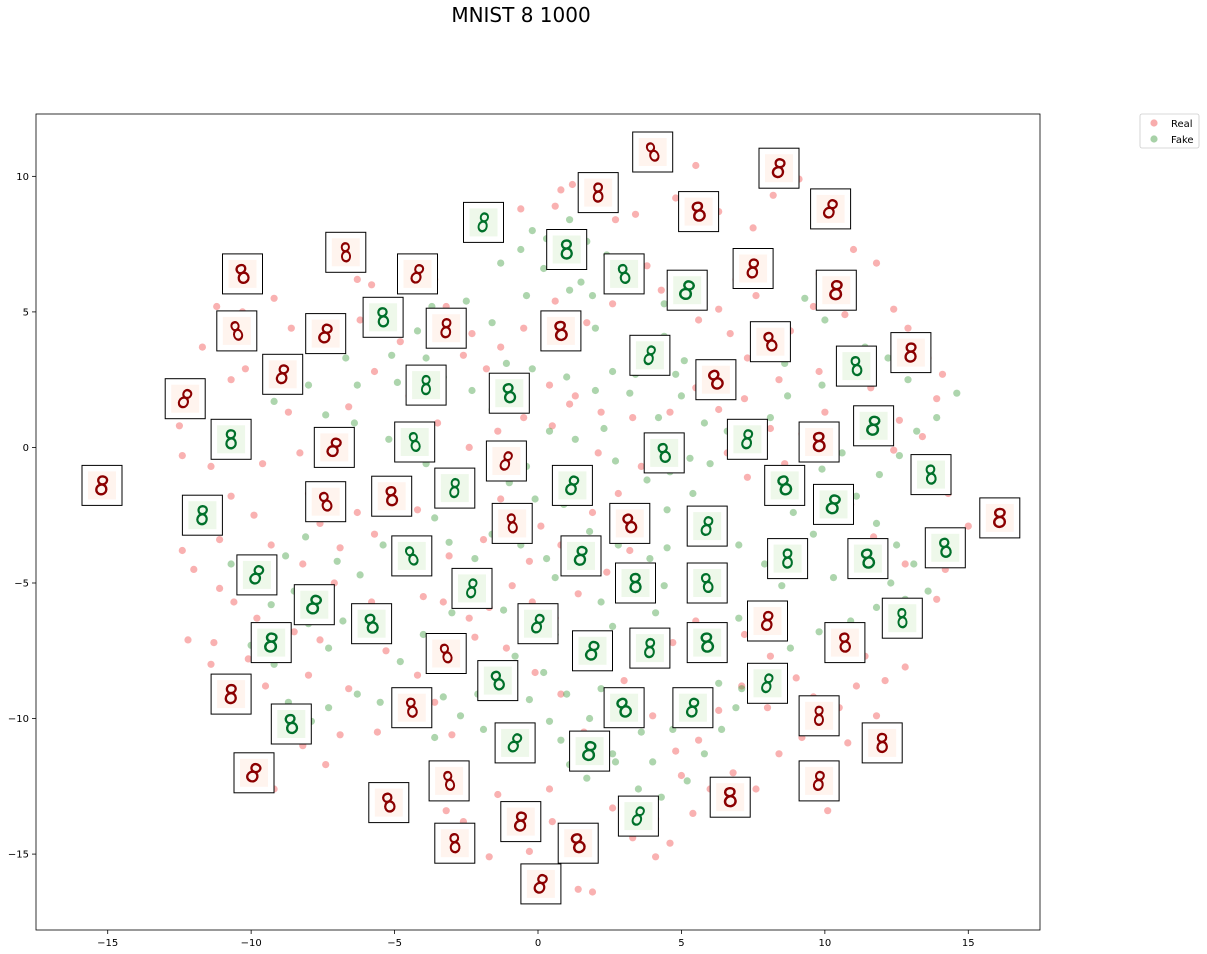 This screenshot has width=1207, height=954. Describe the element at coordinates (1182, 140) in the screenshot. I see `legend-fake-label: Fake` at that location.